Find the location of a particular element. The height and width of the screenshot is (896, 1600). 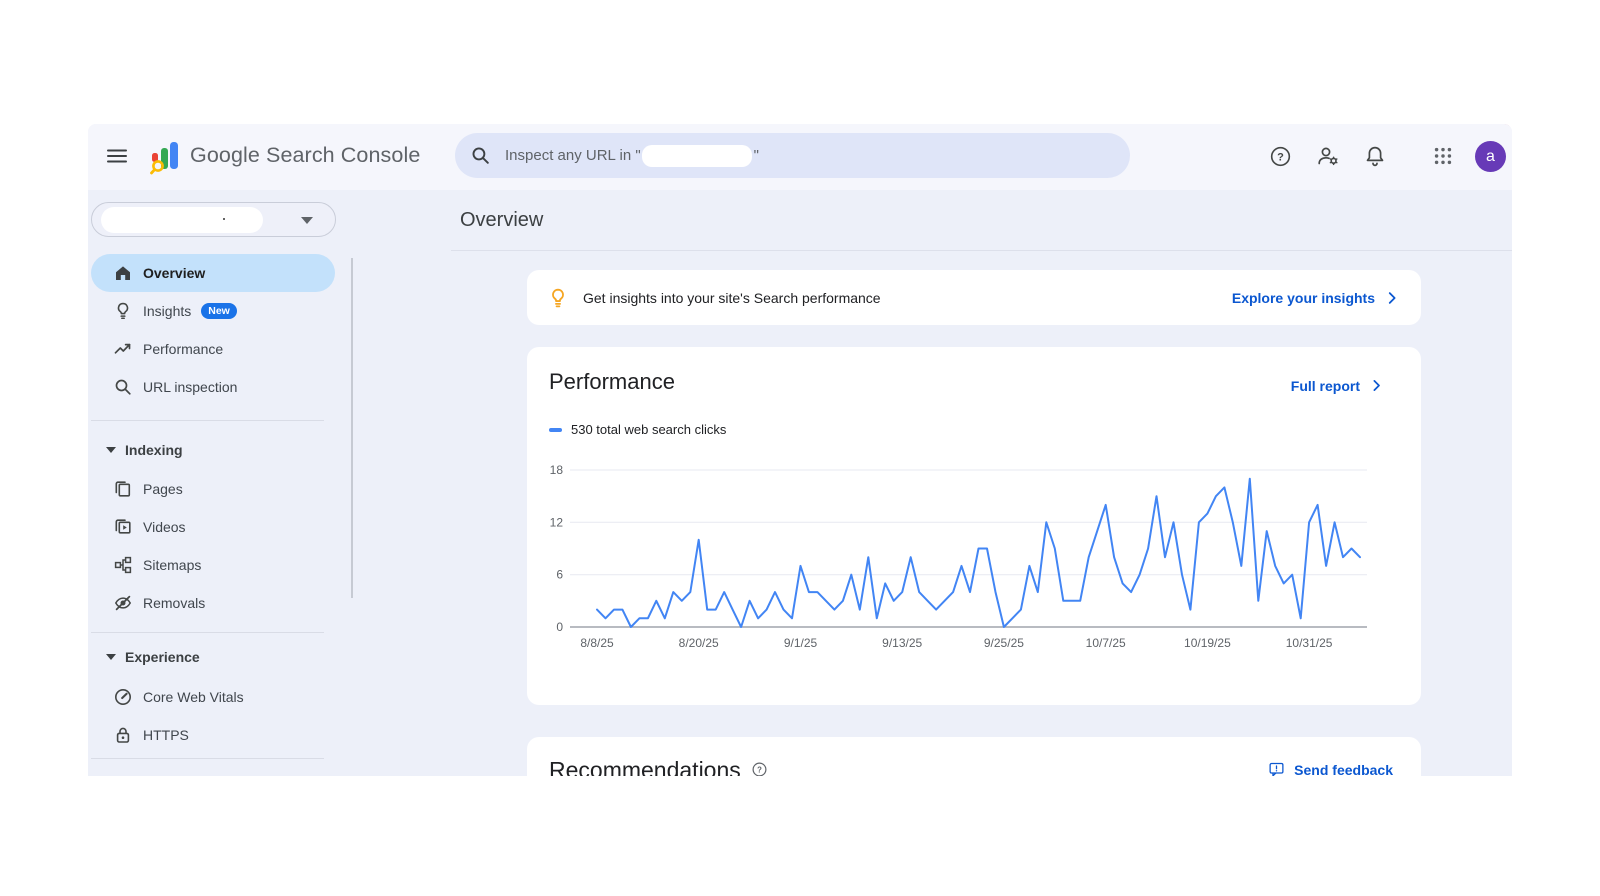

pages-icon is located at coordinates (123, 489).